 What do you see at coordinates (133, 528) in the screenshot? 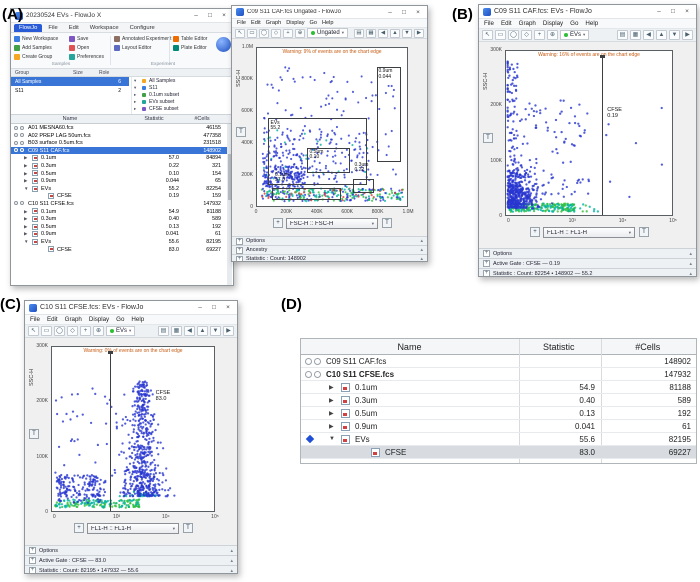
I see `x-axis-selector: FL1-H :: FL1-H ▾` at bounding box center [133, 528].